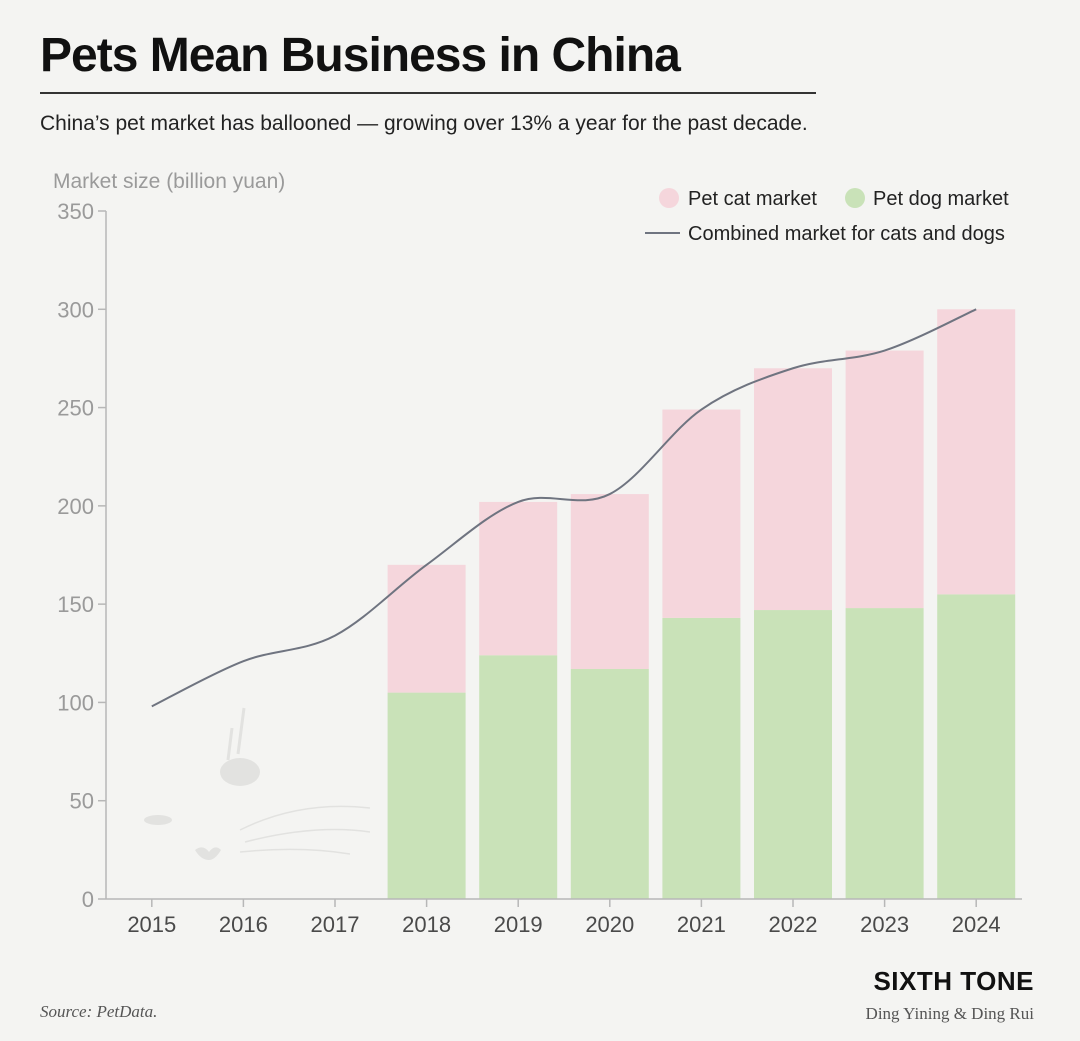 The image size is (1080, 1041). What do you see at coordinates (701, 758) in the screenshot?
I see `bar-dog-2021` at bounding box center [701, 758].